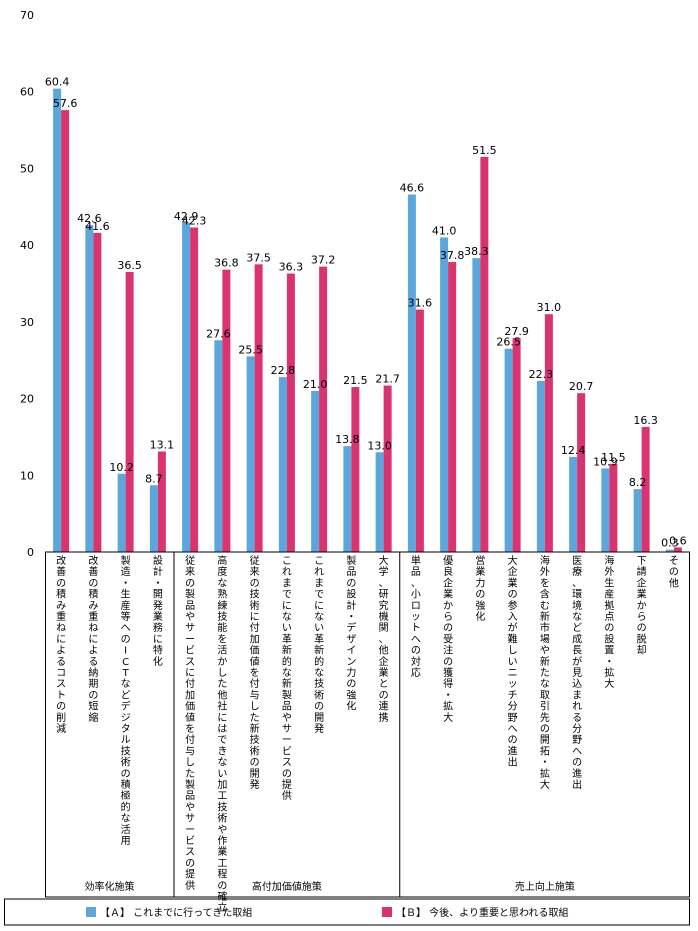 This screenshot has height=931, width=698. I want to click on legend-box, so click(347, 912).